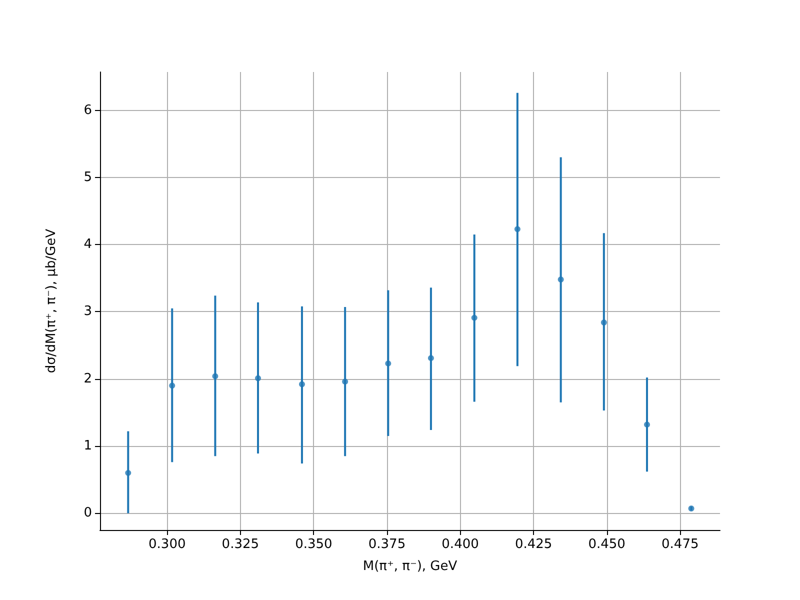  I want to click on x-tick-label: 0.300, so click(167, 544).